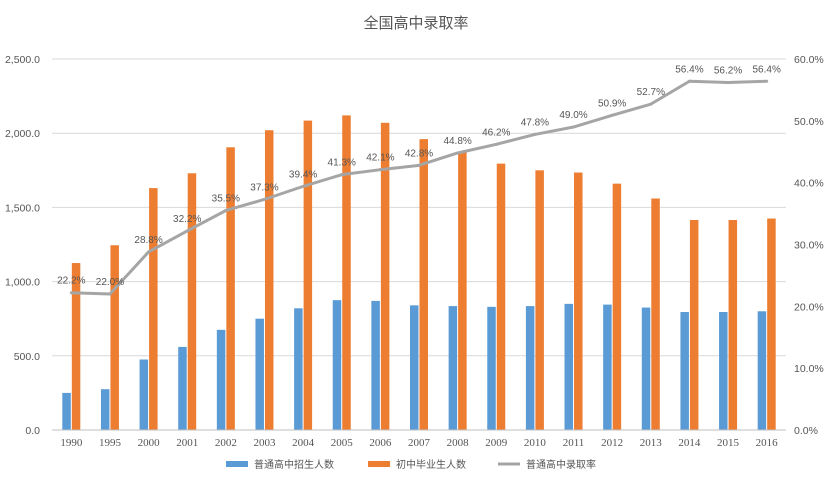  What do you see at coordinates (574, 443) in the screenshot?
I see `x-tick-label: 2011` at bounding box center [574, 443].